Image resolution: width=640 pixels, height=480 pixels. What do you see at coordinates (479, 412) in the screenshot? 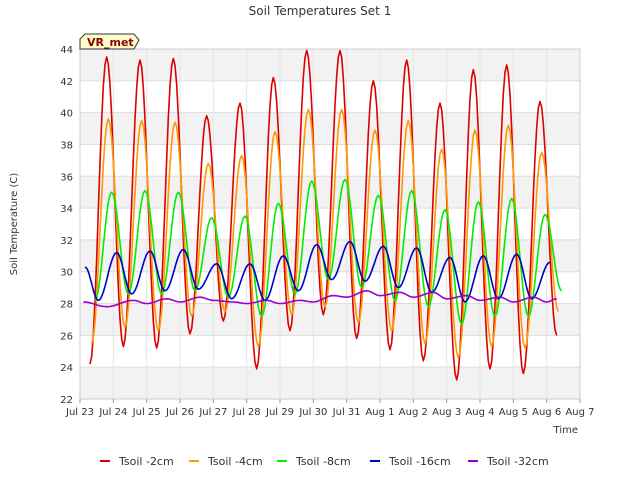
I see `x-tick-label: Aug 4` at bounding box center [479, 412].